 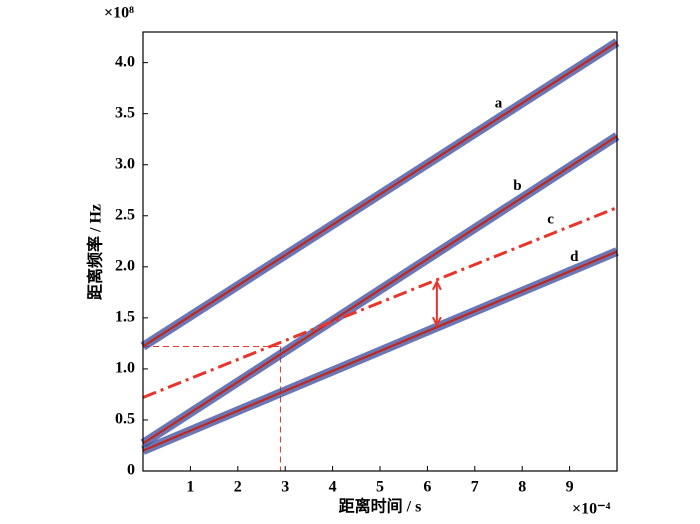 I want to click on x-axis-label: 距离时间 / s, so click(x=380, y=506).